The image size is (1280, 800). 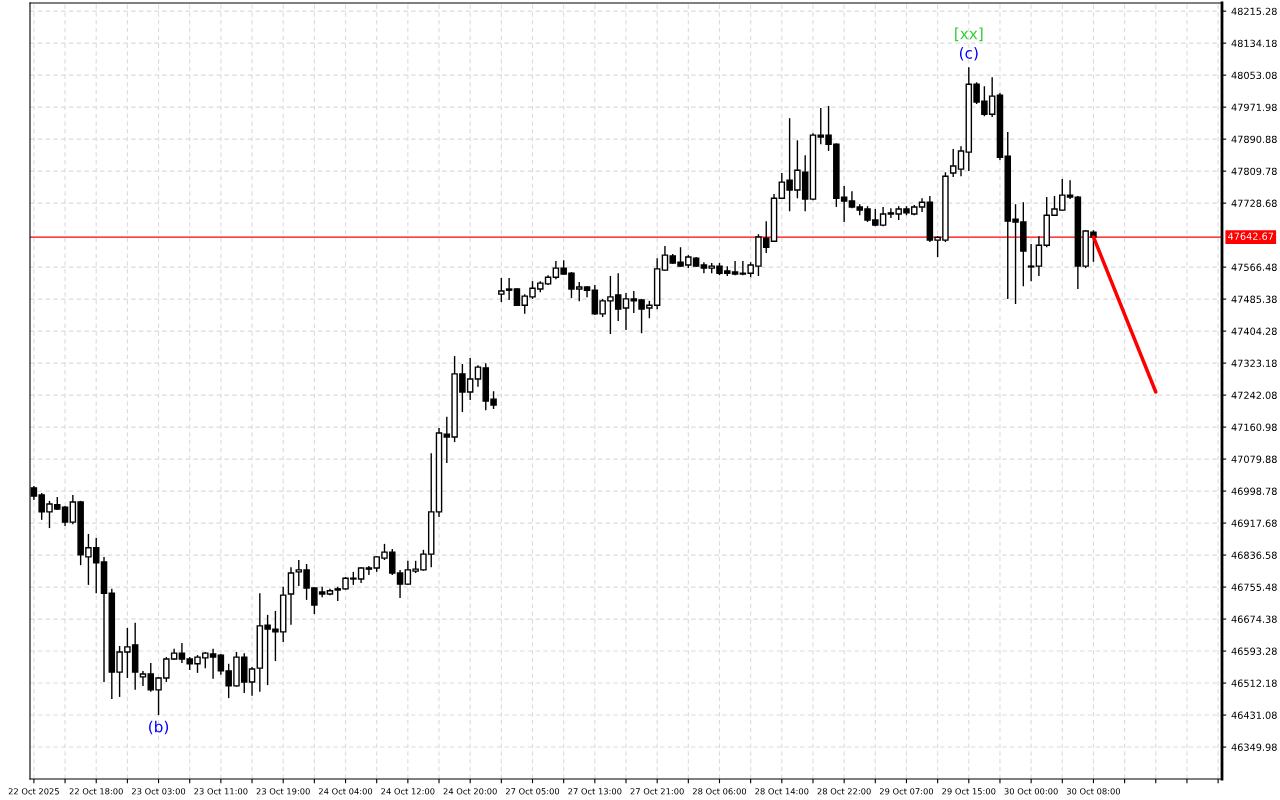 What do you see at coordinates (1254, 683) in the screenshot?
I see `y-tick-label: 46512.18` at bounding box center [1254, 683].